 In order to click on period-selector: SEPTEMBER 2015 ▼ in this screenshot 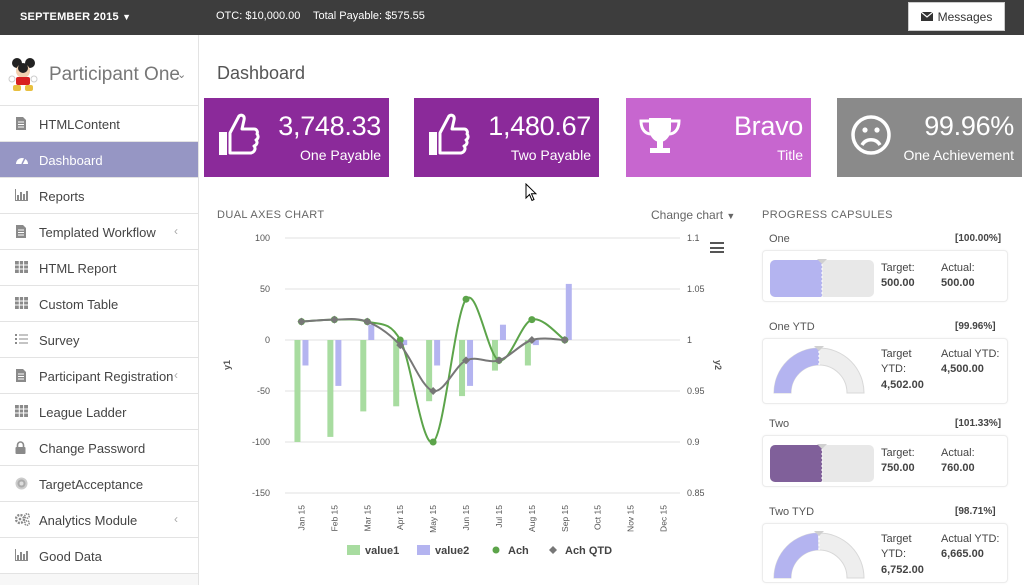, I will do `click(75, 17)`.